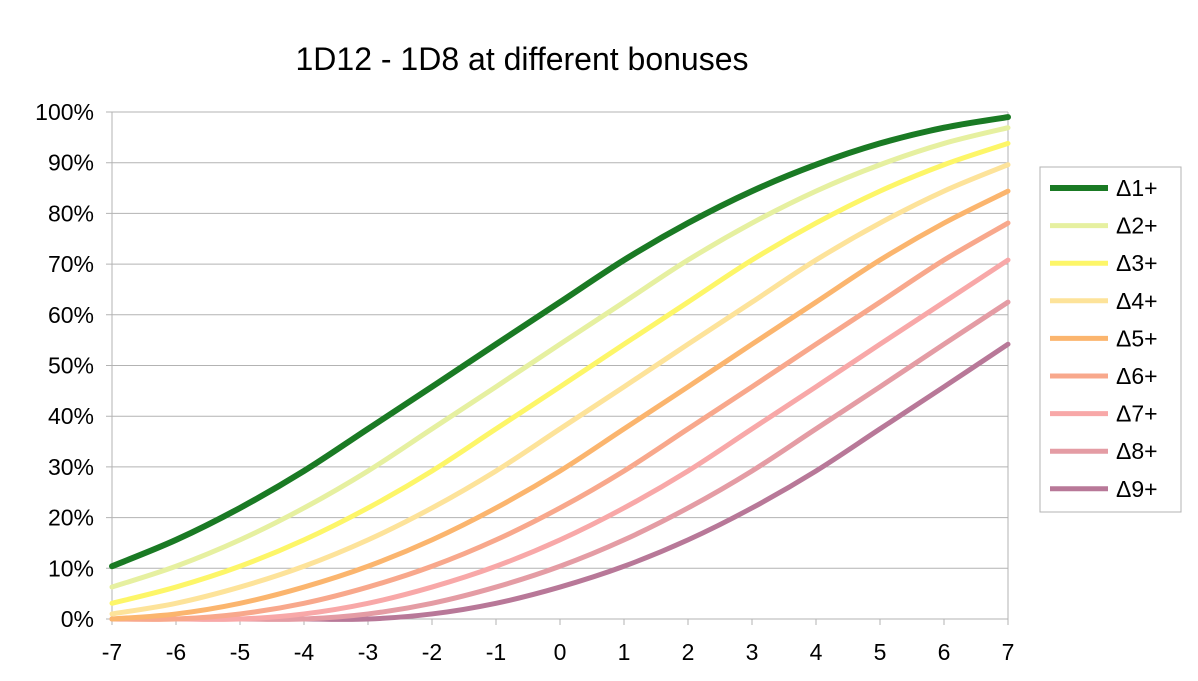 The width and height of the screenshot is (1198, 681). Describe the element at coordinates (1137, 301) in the screenshot. I see `legend-label: Δ4+` at that location.